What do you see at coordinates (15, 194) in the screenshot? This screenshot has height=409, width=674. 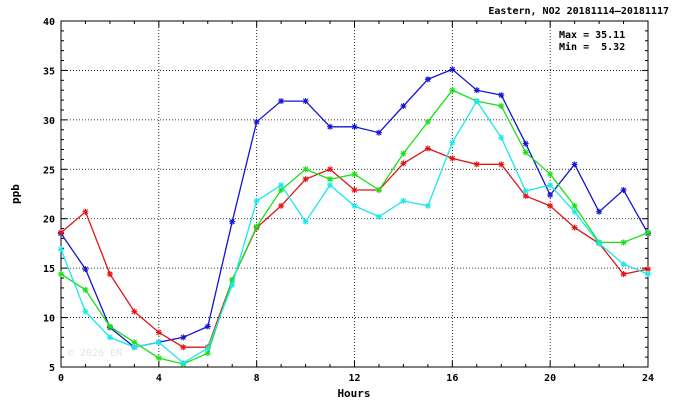 I see `y-axis-label: ppb` at bounding box center [15, 194].